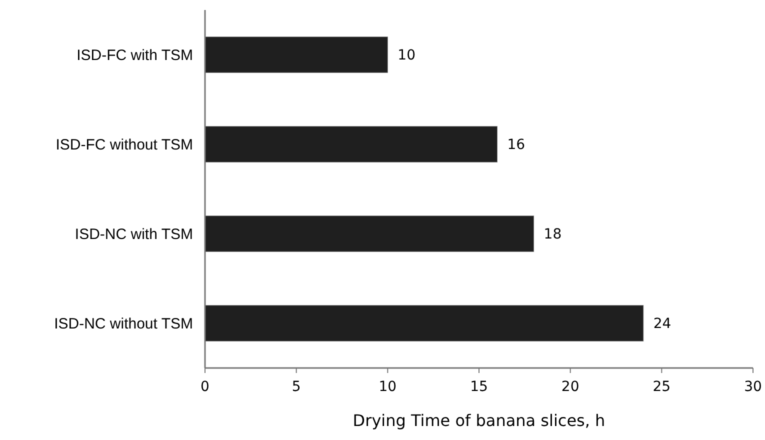 Image resolution: width=765 pixels, height=440 pixels. I want to click on y-tick-label: ISD-NC with TSM, so click(133, 234).